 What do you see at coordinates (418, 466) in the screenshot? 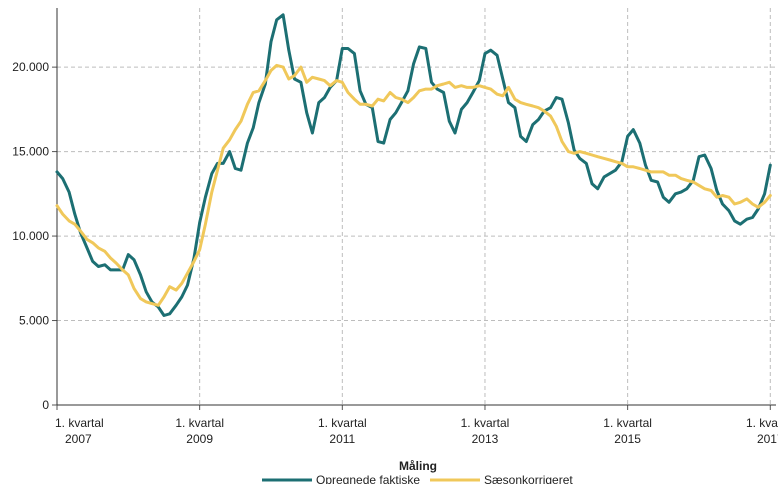
I see `legend-title: Måling` at bounding box center [418, 466].